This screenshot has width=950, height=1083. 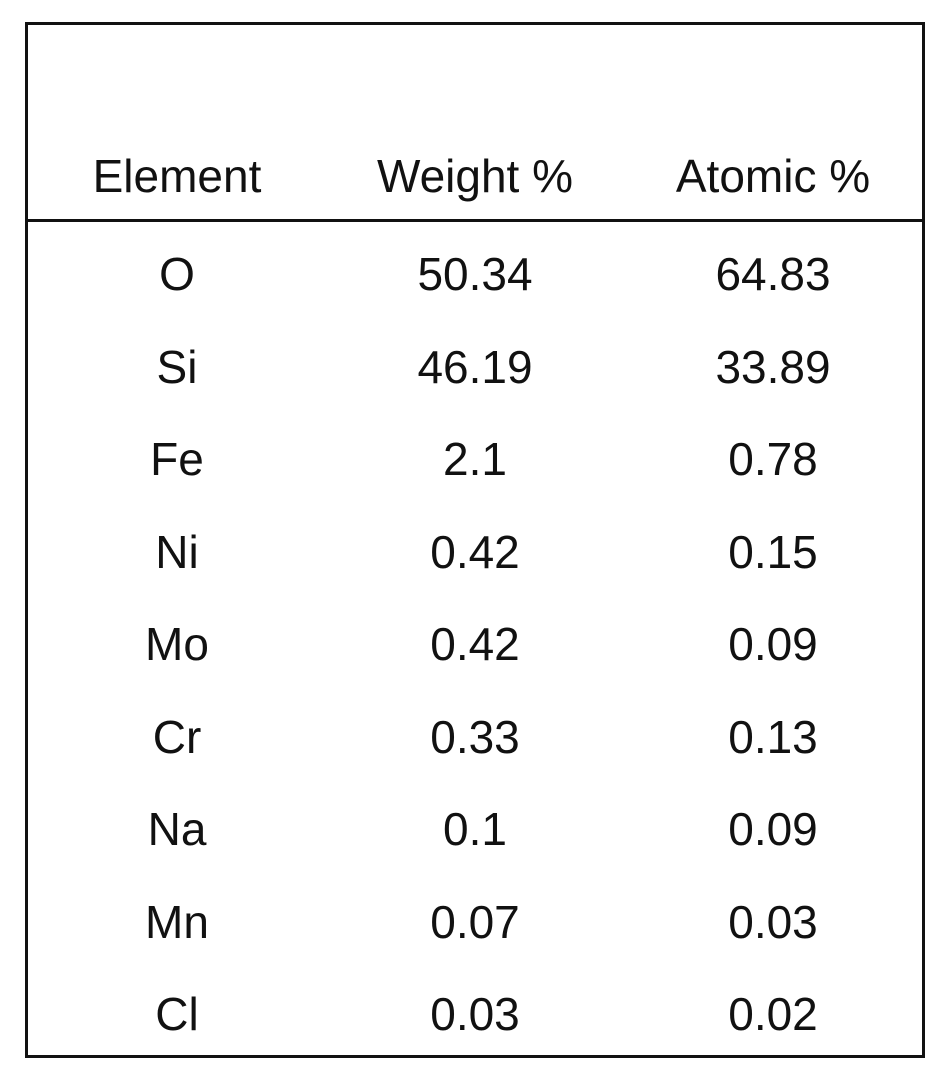 What do you see at coordinates (177, 1014) in the screenshot?
I see `element-cell: Cl` at bounding box center [177, 1014].